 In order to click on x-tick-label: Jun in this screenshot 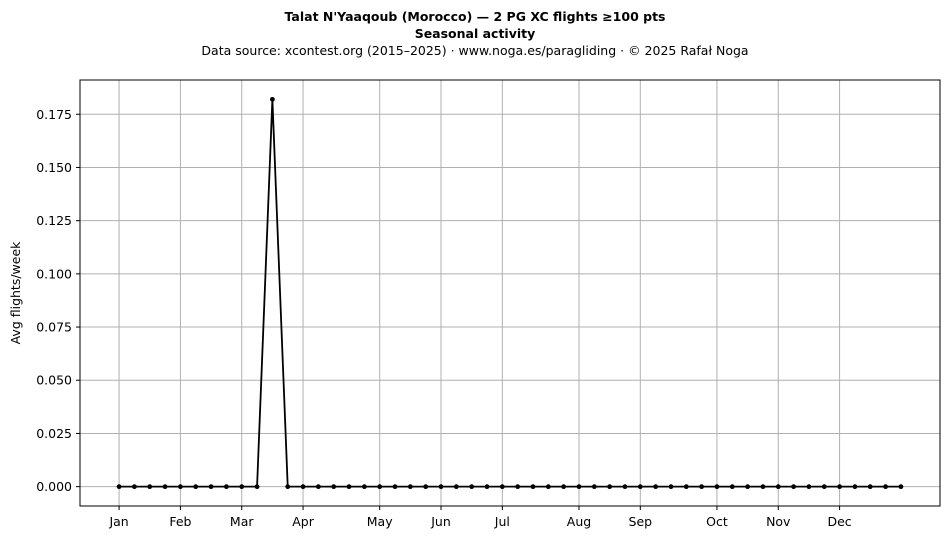, I will do `click(440, 521)`.